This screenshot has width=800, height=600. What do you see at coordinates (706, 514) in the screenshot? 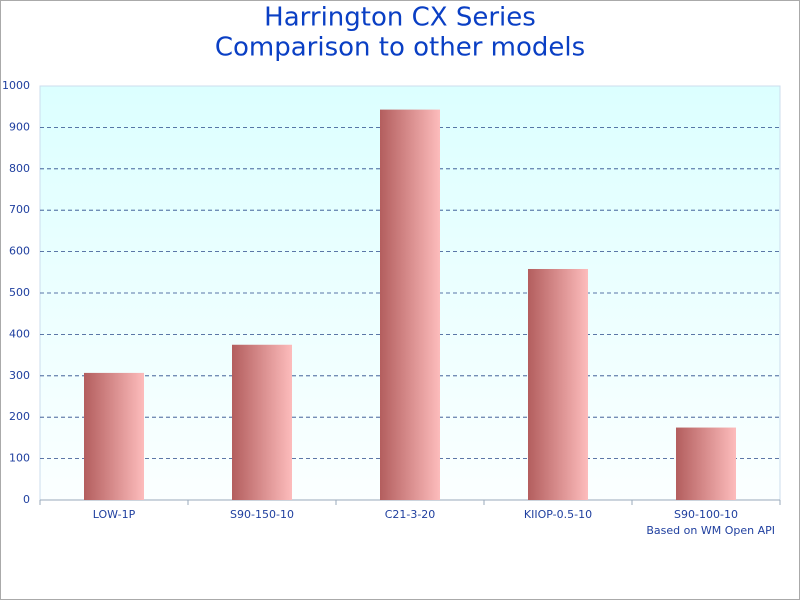
I see `x-tick-label: S90-100-10` at bounding box center [706, 514].